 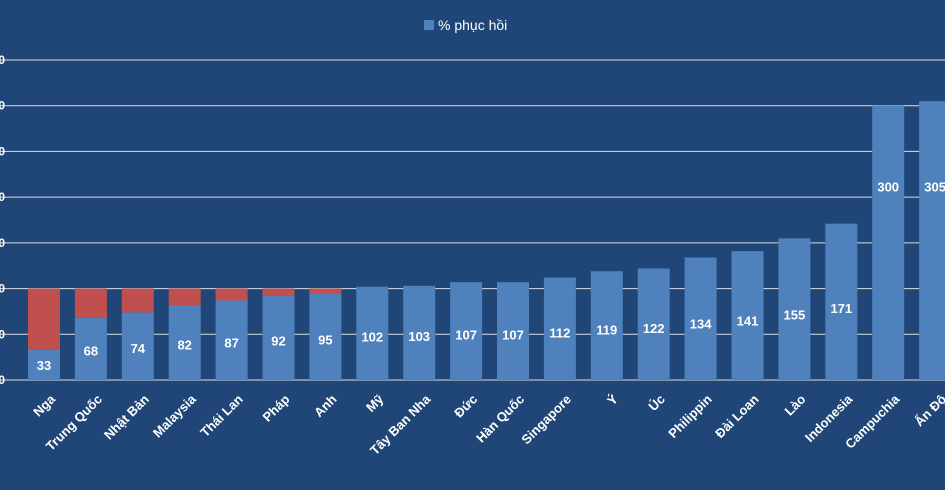 I want to click on category-label: Pháp, so click(x=276, y=407).